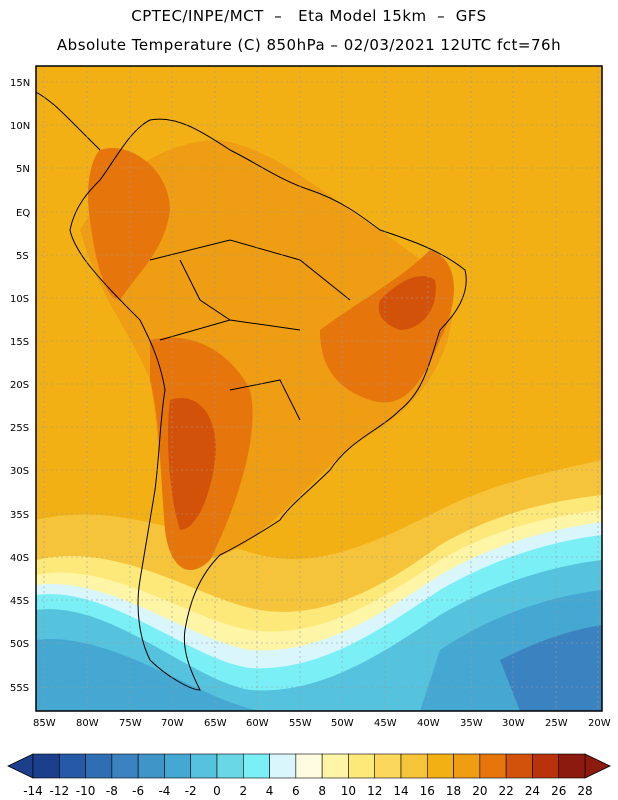 Image resolution: width=618 pixels, height=800 pixels. I want to click on lat-label: 15N, so click(20, 83).